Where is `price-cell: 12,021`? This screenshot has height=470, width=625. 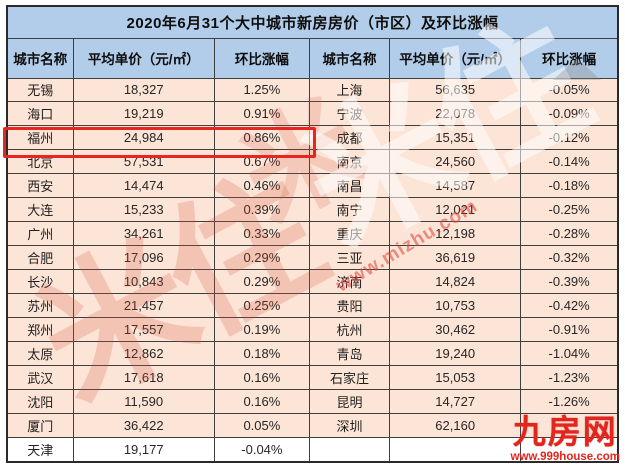 price-cell: 12,021 is located at coordinates (455, 210).